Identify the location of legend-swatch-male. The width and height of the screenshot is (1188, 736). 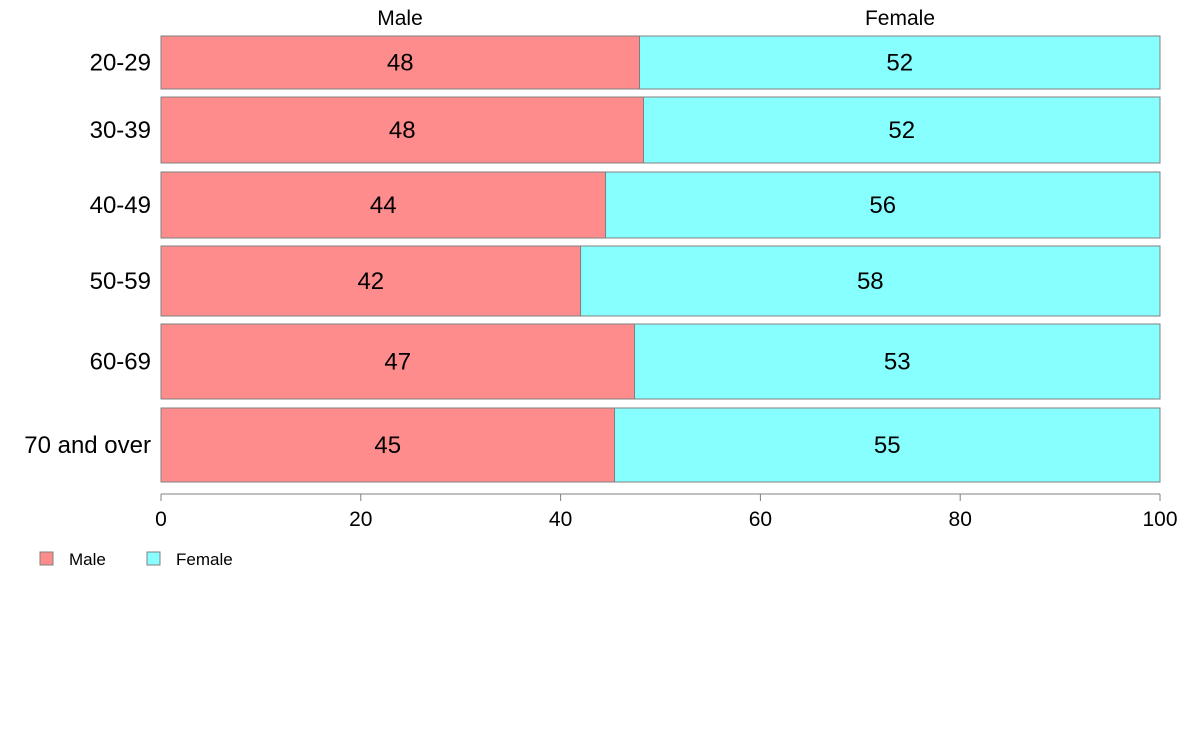
(46, 558).